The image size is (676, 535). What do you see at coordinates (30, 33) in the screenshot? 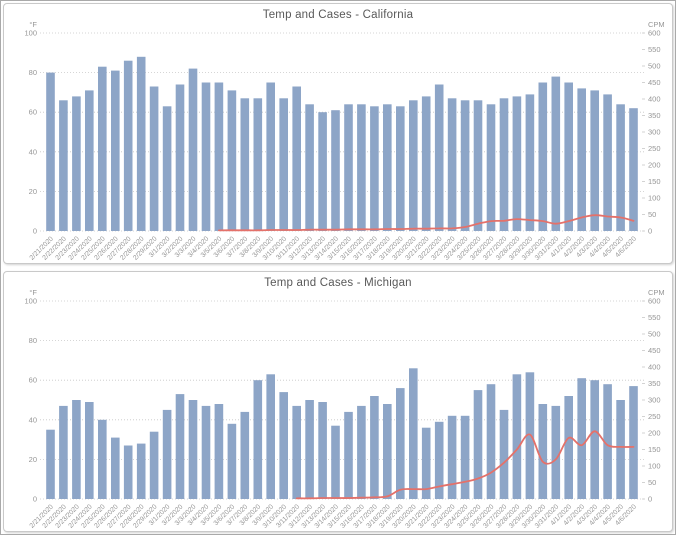
I see `left-axis-tick: 100` at bounding box center [30, 33].